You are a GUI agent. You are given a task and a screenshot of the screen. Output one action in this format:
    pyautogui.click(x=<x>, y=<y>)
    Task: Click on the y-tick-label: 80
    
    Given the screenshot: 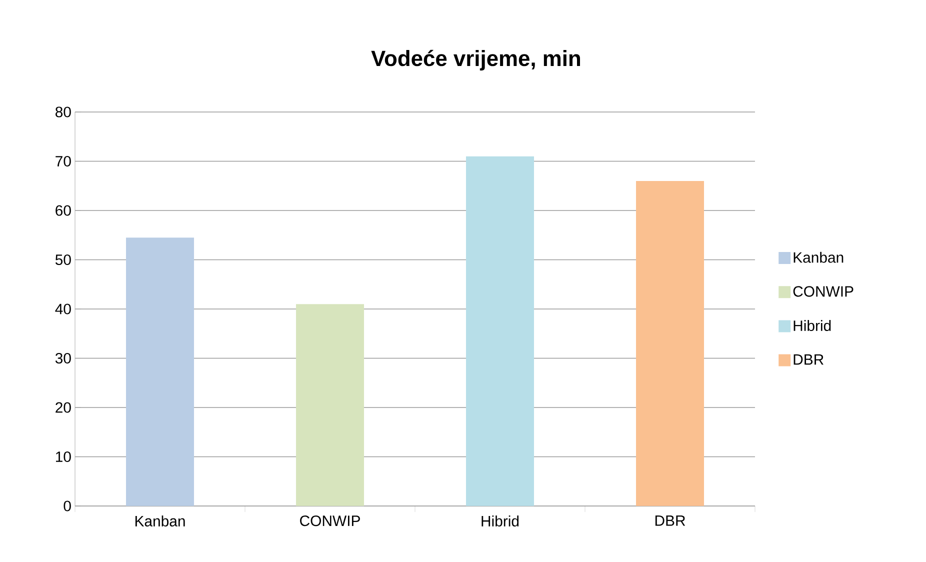 What is the action you would take?
    pyautogui.click(x=63, y=112)
    